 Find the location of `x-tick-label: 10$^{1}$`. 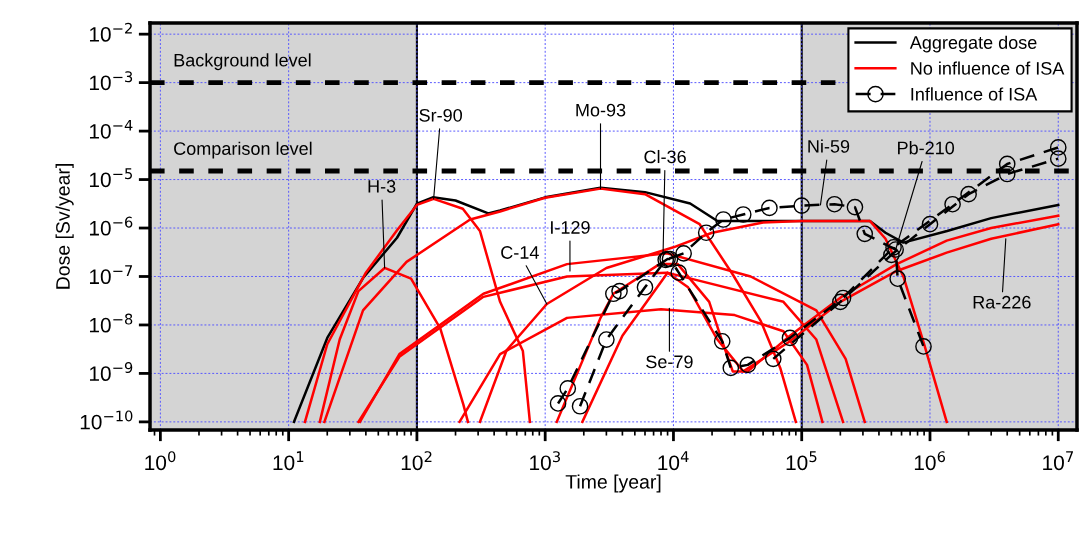

x-tick-label: 10$^{1}$ is located at coordinates (288, 461).